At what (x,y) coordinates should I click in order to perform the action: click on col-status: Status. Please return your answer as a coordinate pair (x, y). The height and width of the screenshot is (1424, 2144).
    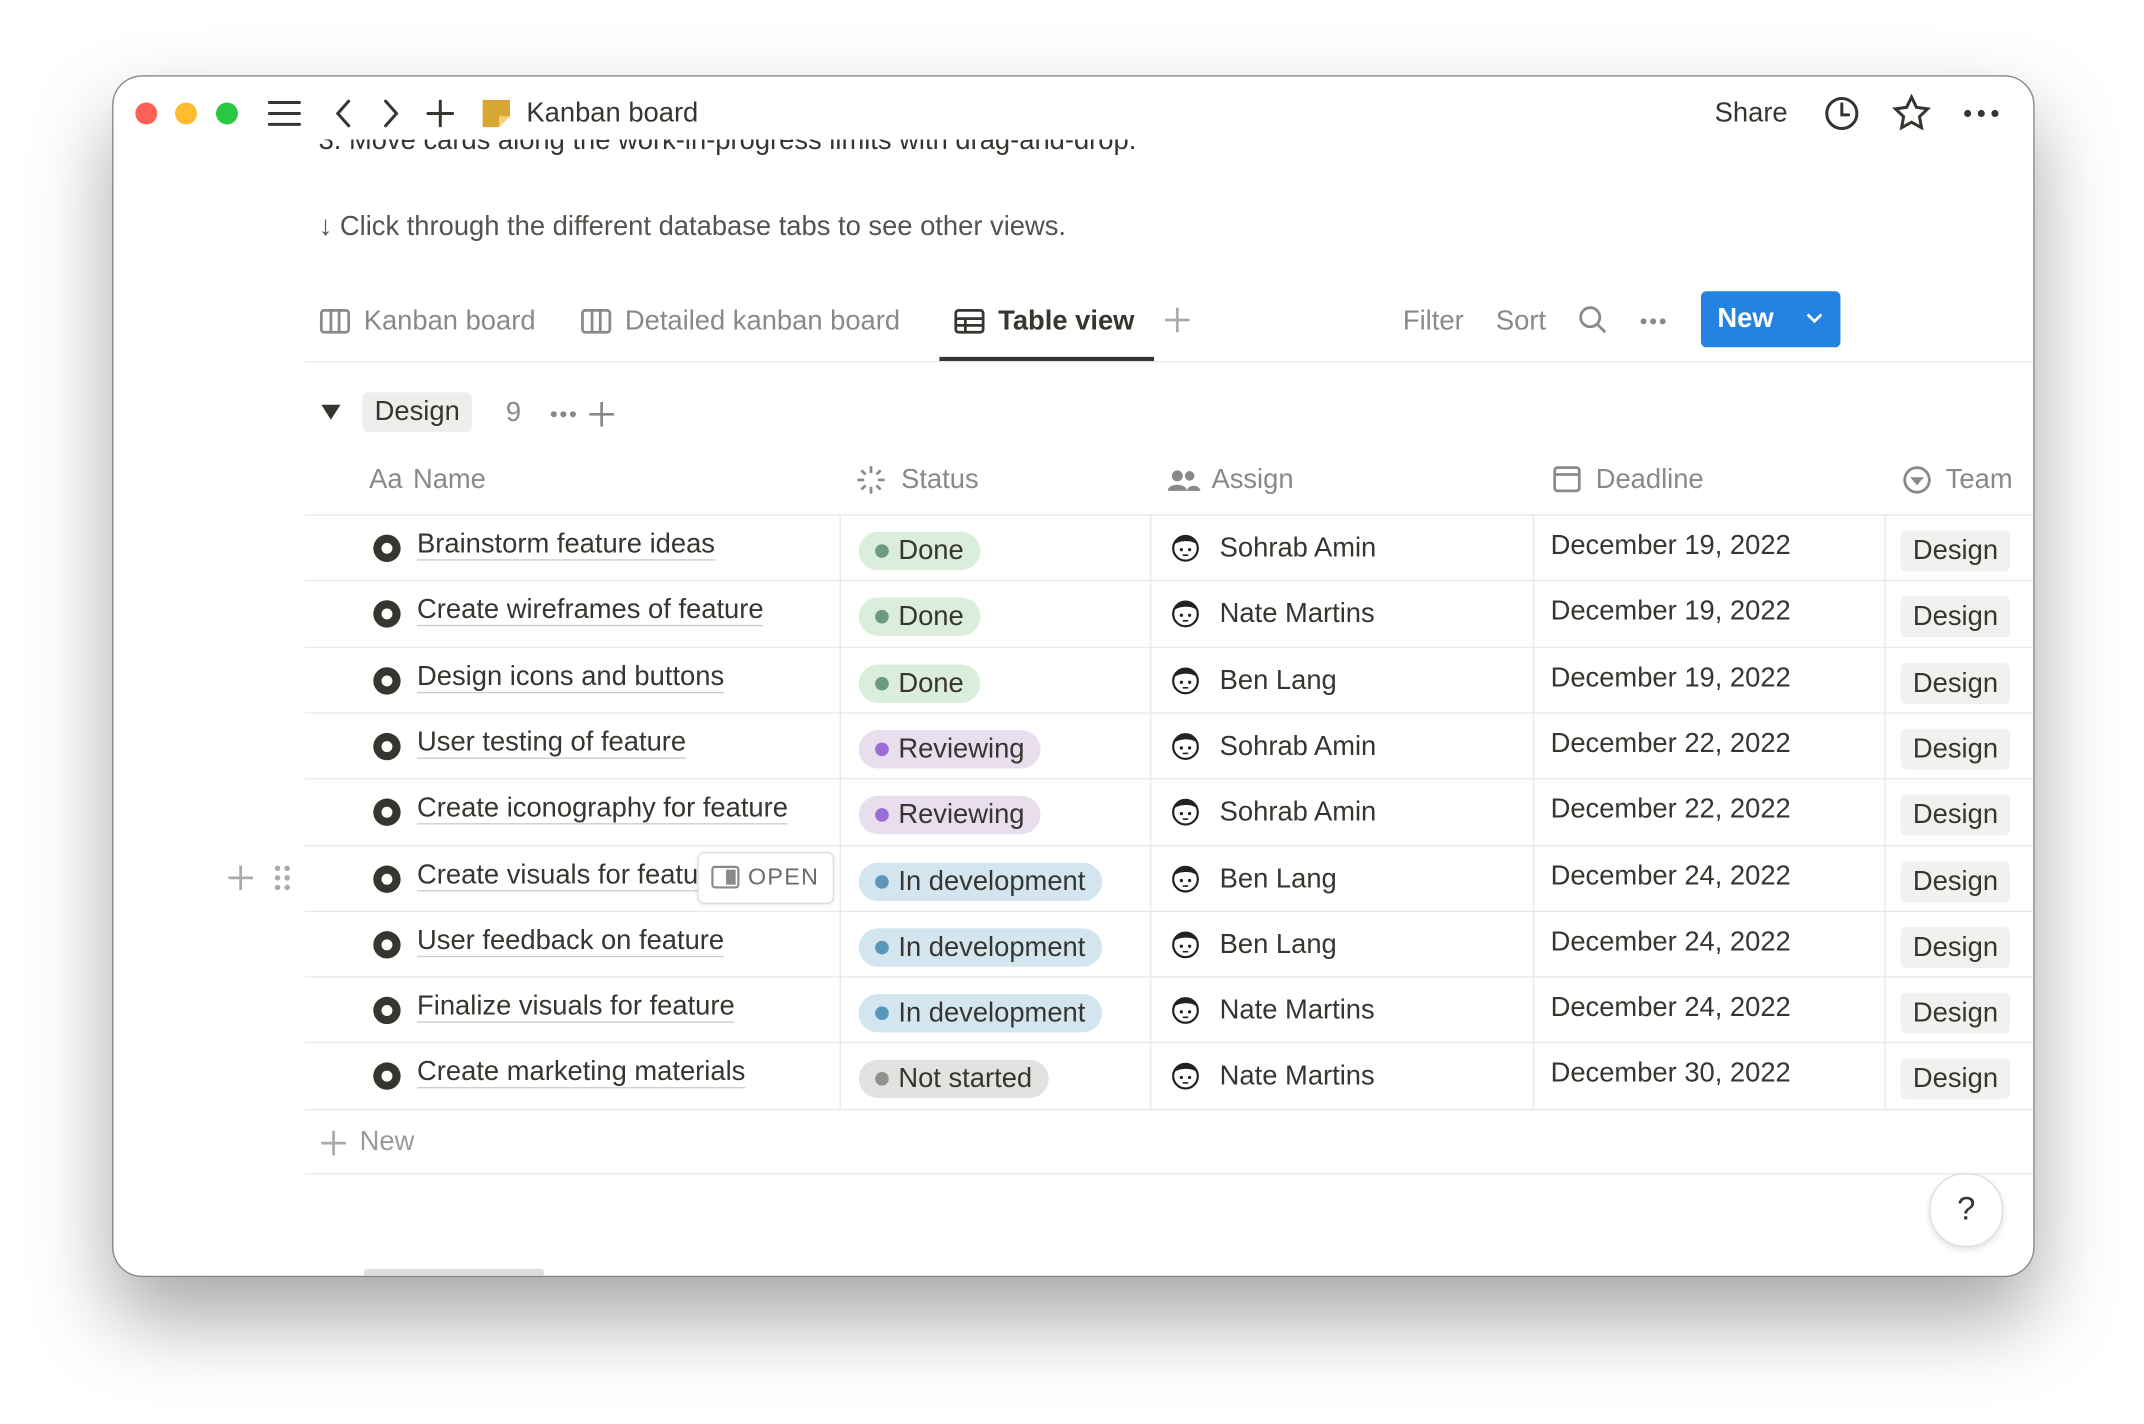
    Looking at the image, I should click on (940, 479).